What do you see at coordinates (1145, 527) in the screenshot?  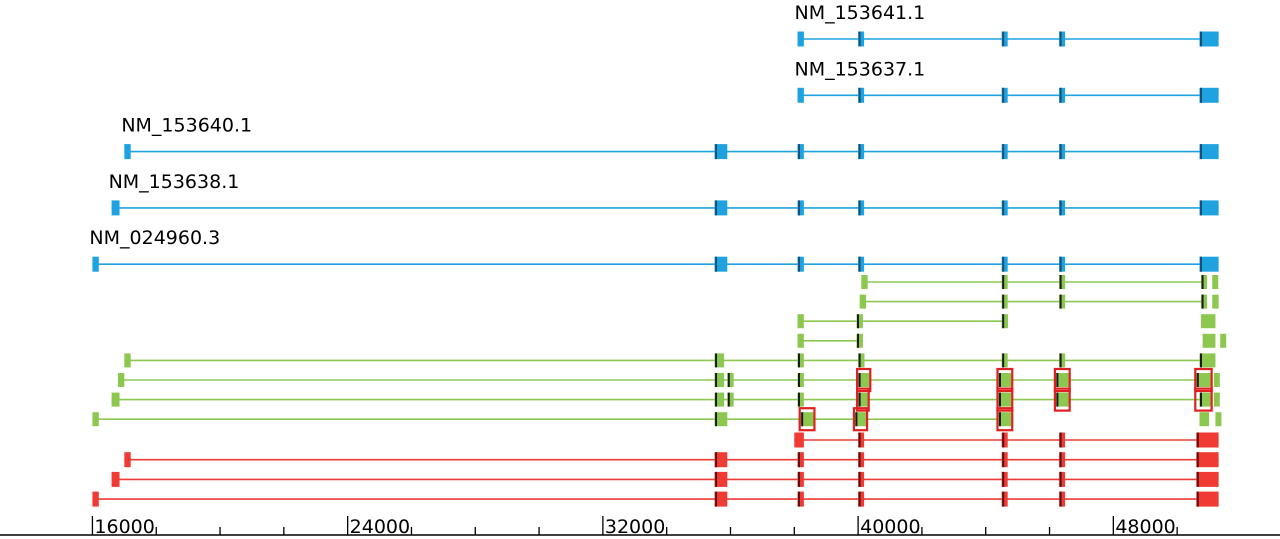 I see `tick-label: 48000` at bounding box center [1145, 527].